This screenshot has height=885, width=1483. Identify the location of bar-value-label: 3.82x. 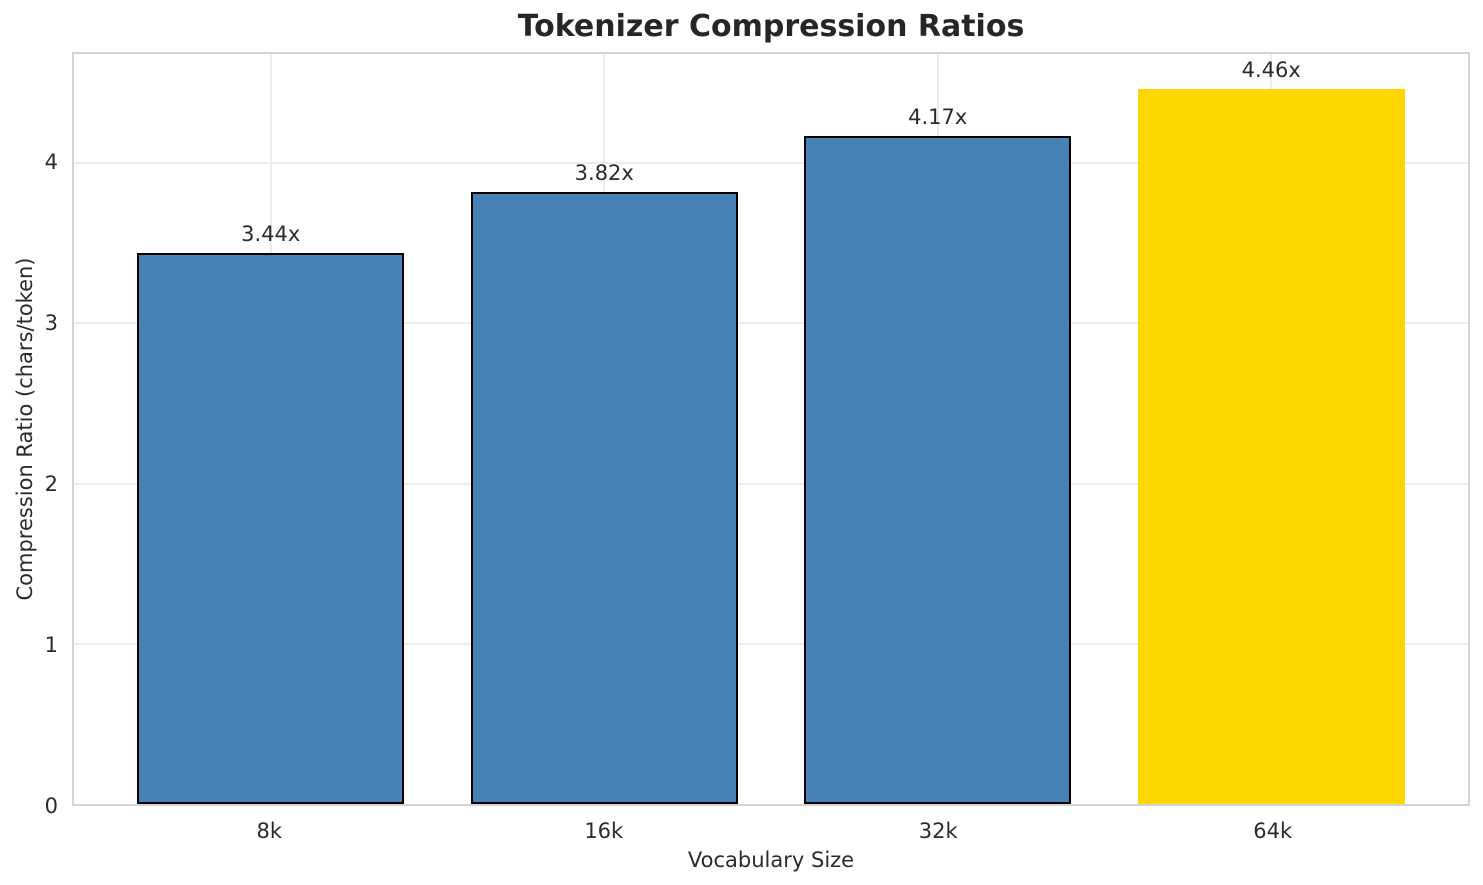
(604, 172).